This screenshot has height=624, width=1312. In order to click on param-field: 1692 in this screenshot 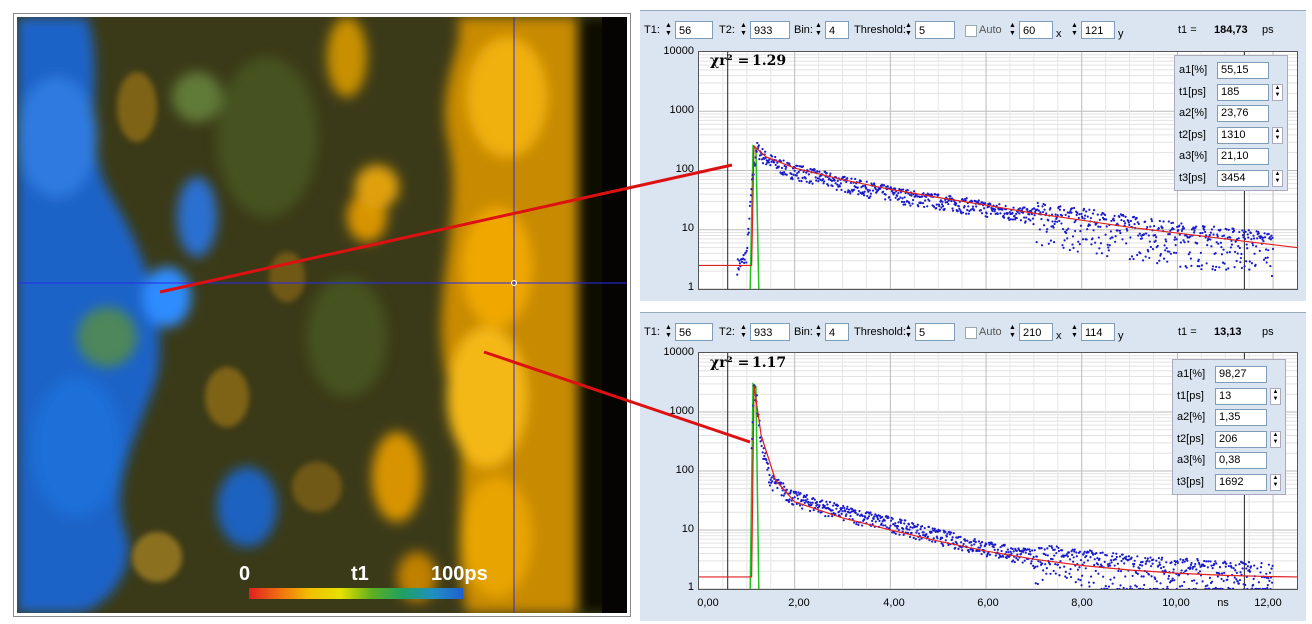, I will do `click(1241, 482)`.